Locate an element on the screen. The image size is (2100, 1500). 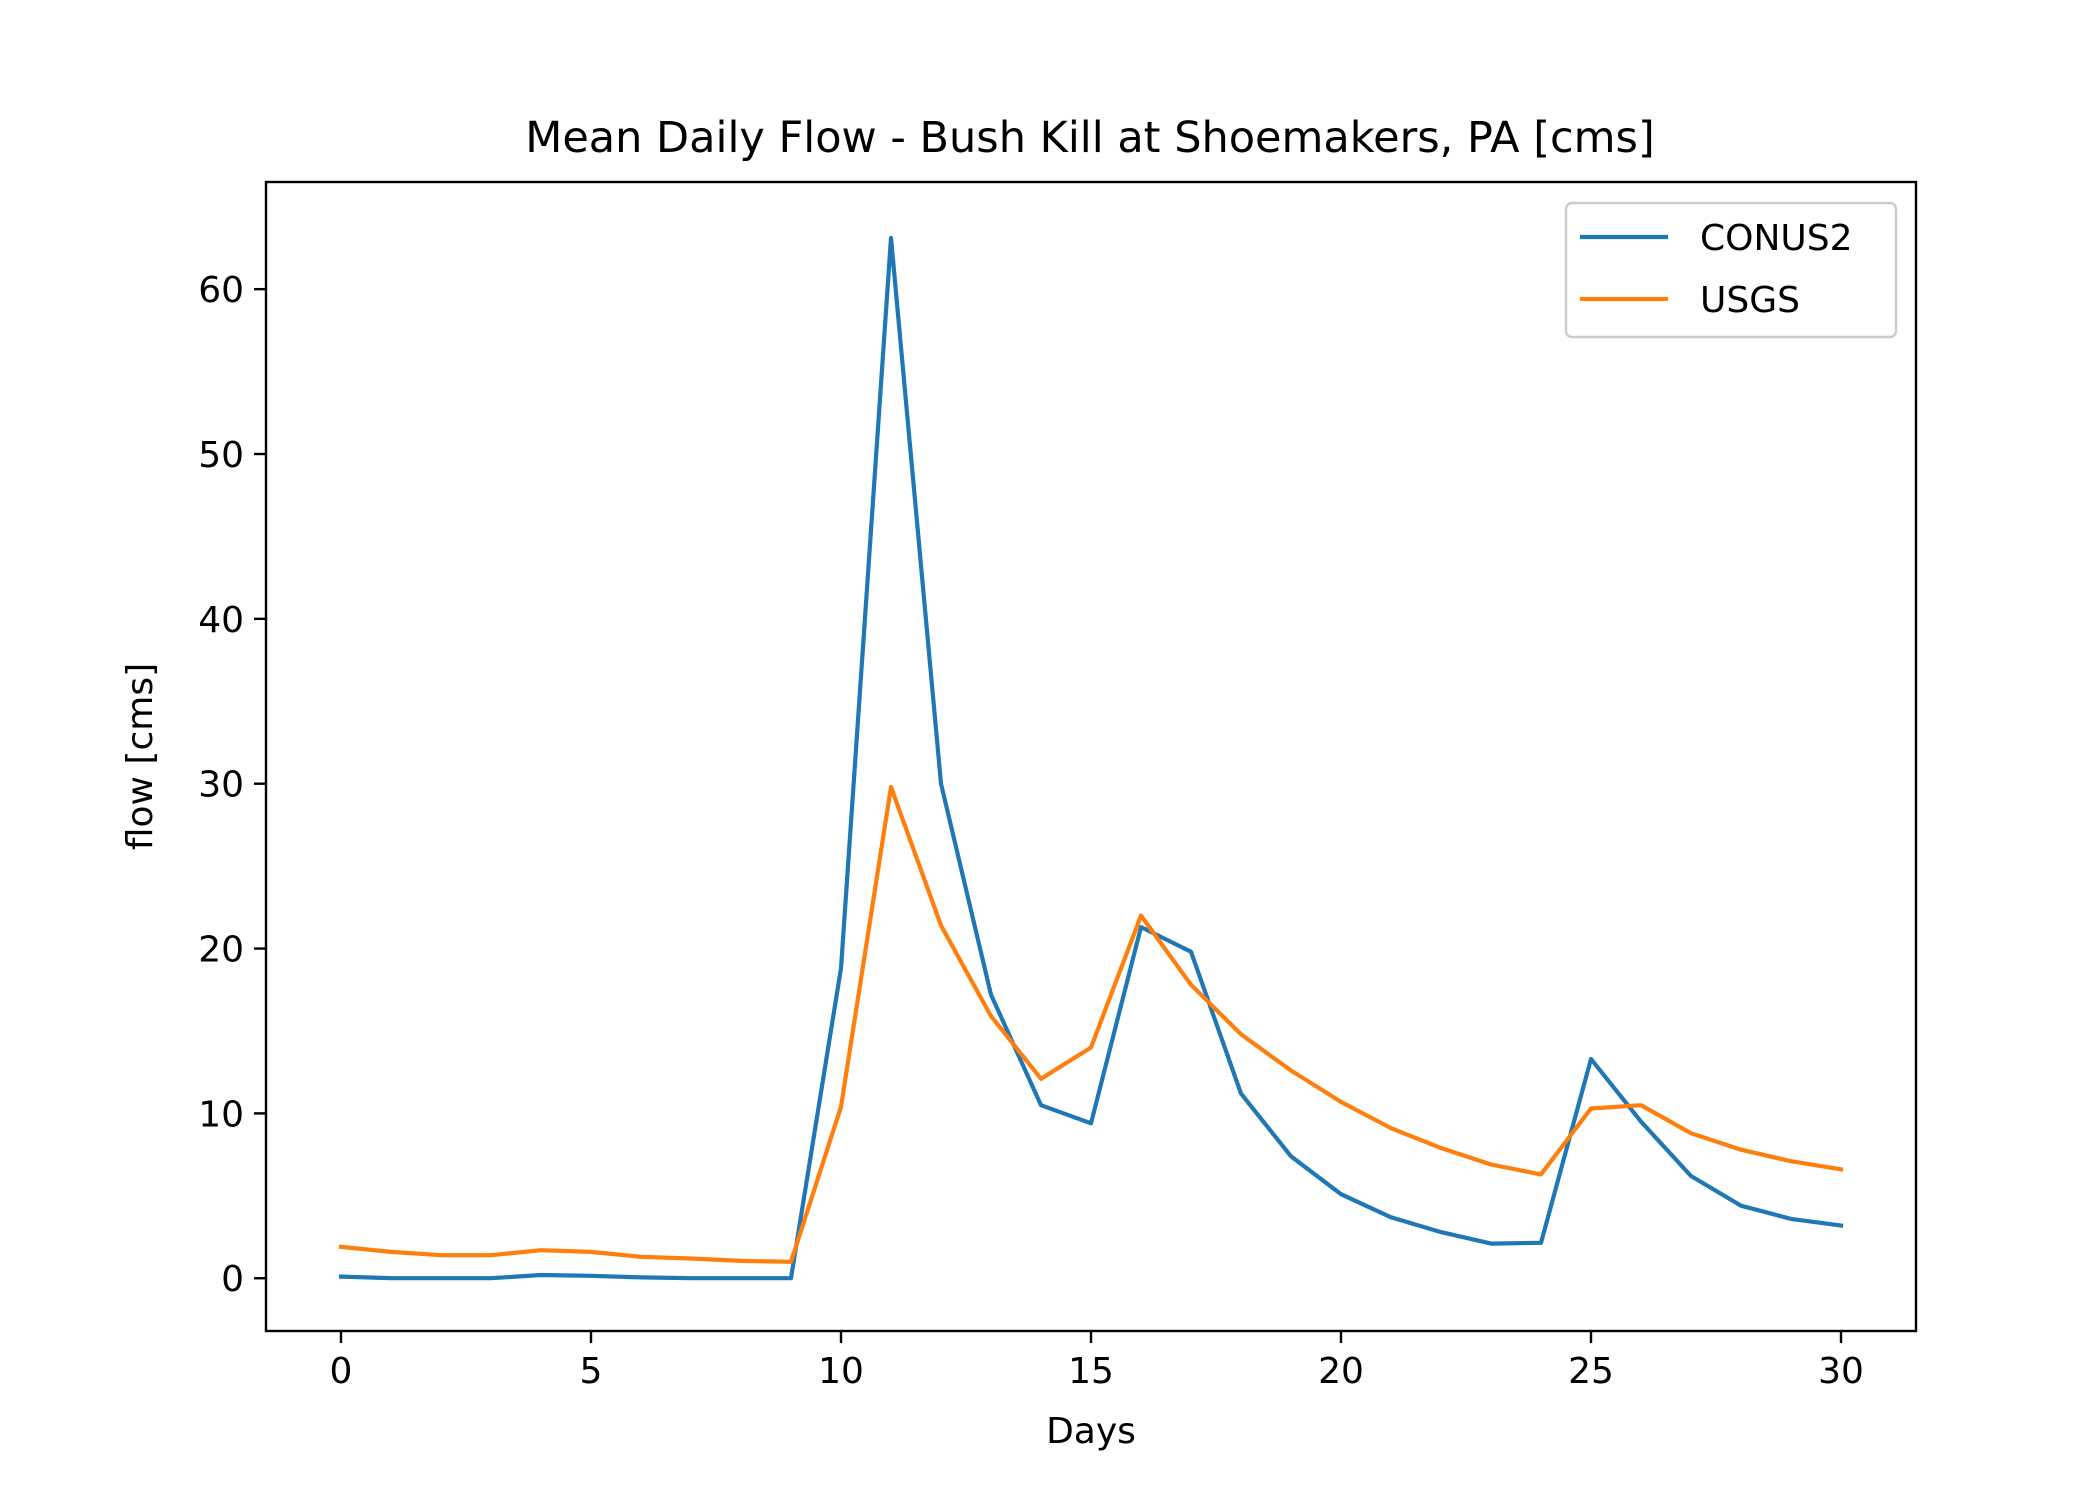
x-tick-label: 20 is located at coordinates (1341, 1371).